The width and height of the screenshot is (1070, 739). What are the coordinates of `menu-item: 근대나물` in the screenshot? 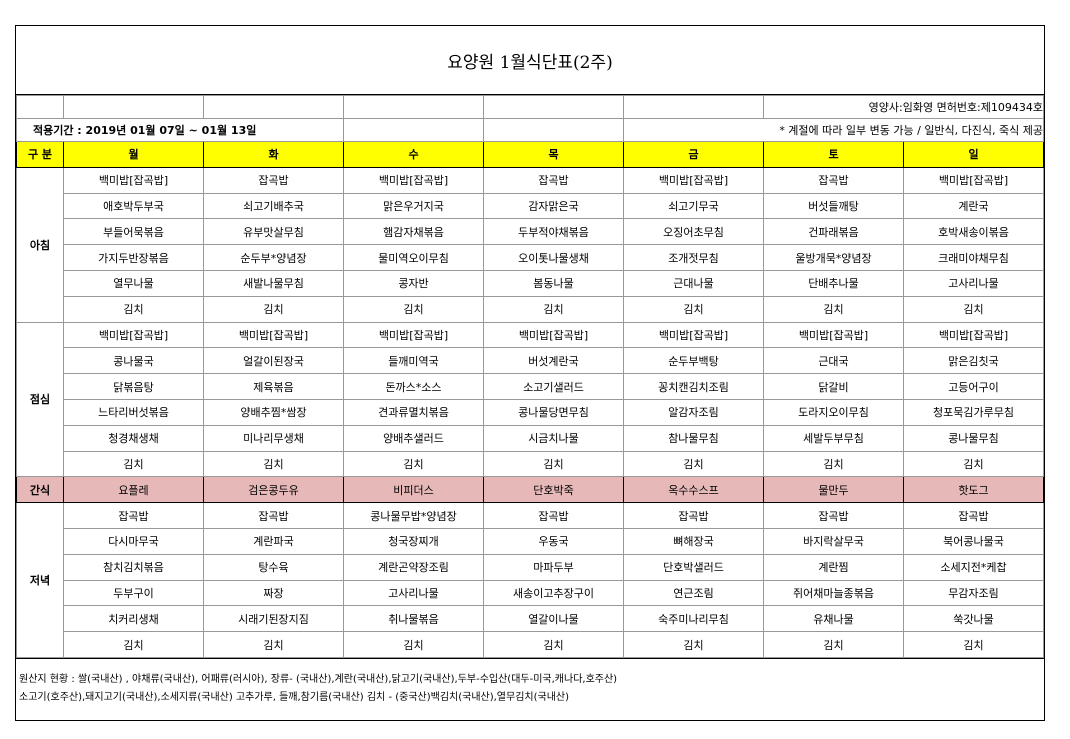 It's located at (693, 283).